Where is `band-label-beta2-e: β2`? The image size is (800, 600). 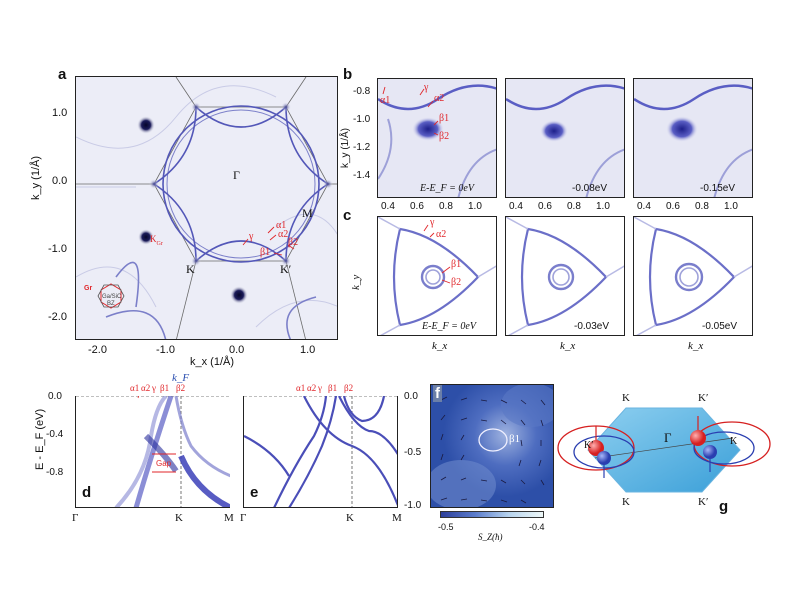
band-label-beta2-e: β2 is located at coordinates (349, 388).